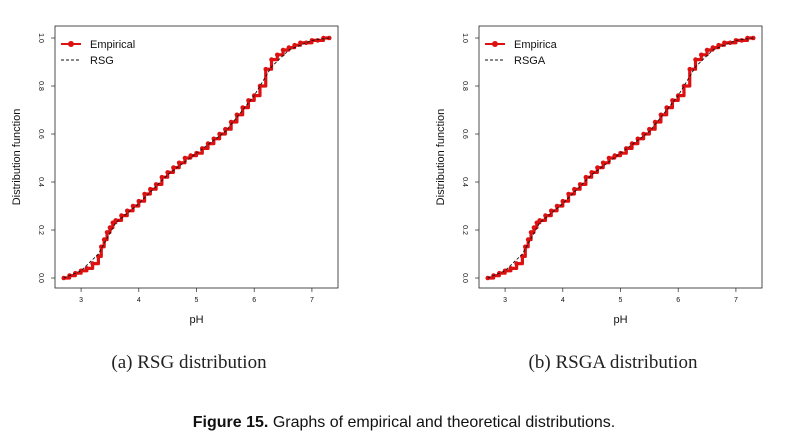 The width and height of the screenshot is (808, 440). Describe the element at coordinates (620, 320) in the screenshot. I see `x-axis-label: pH` at that location.